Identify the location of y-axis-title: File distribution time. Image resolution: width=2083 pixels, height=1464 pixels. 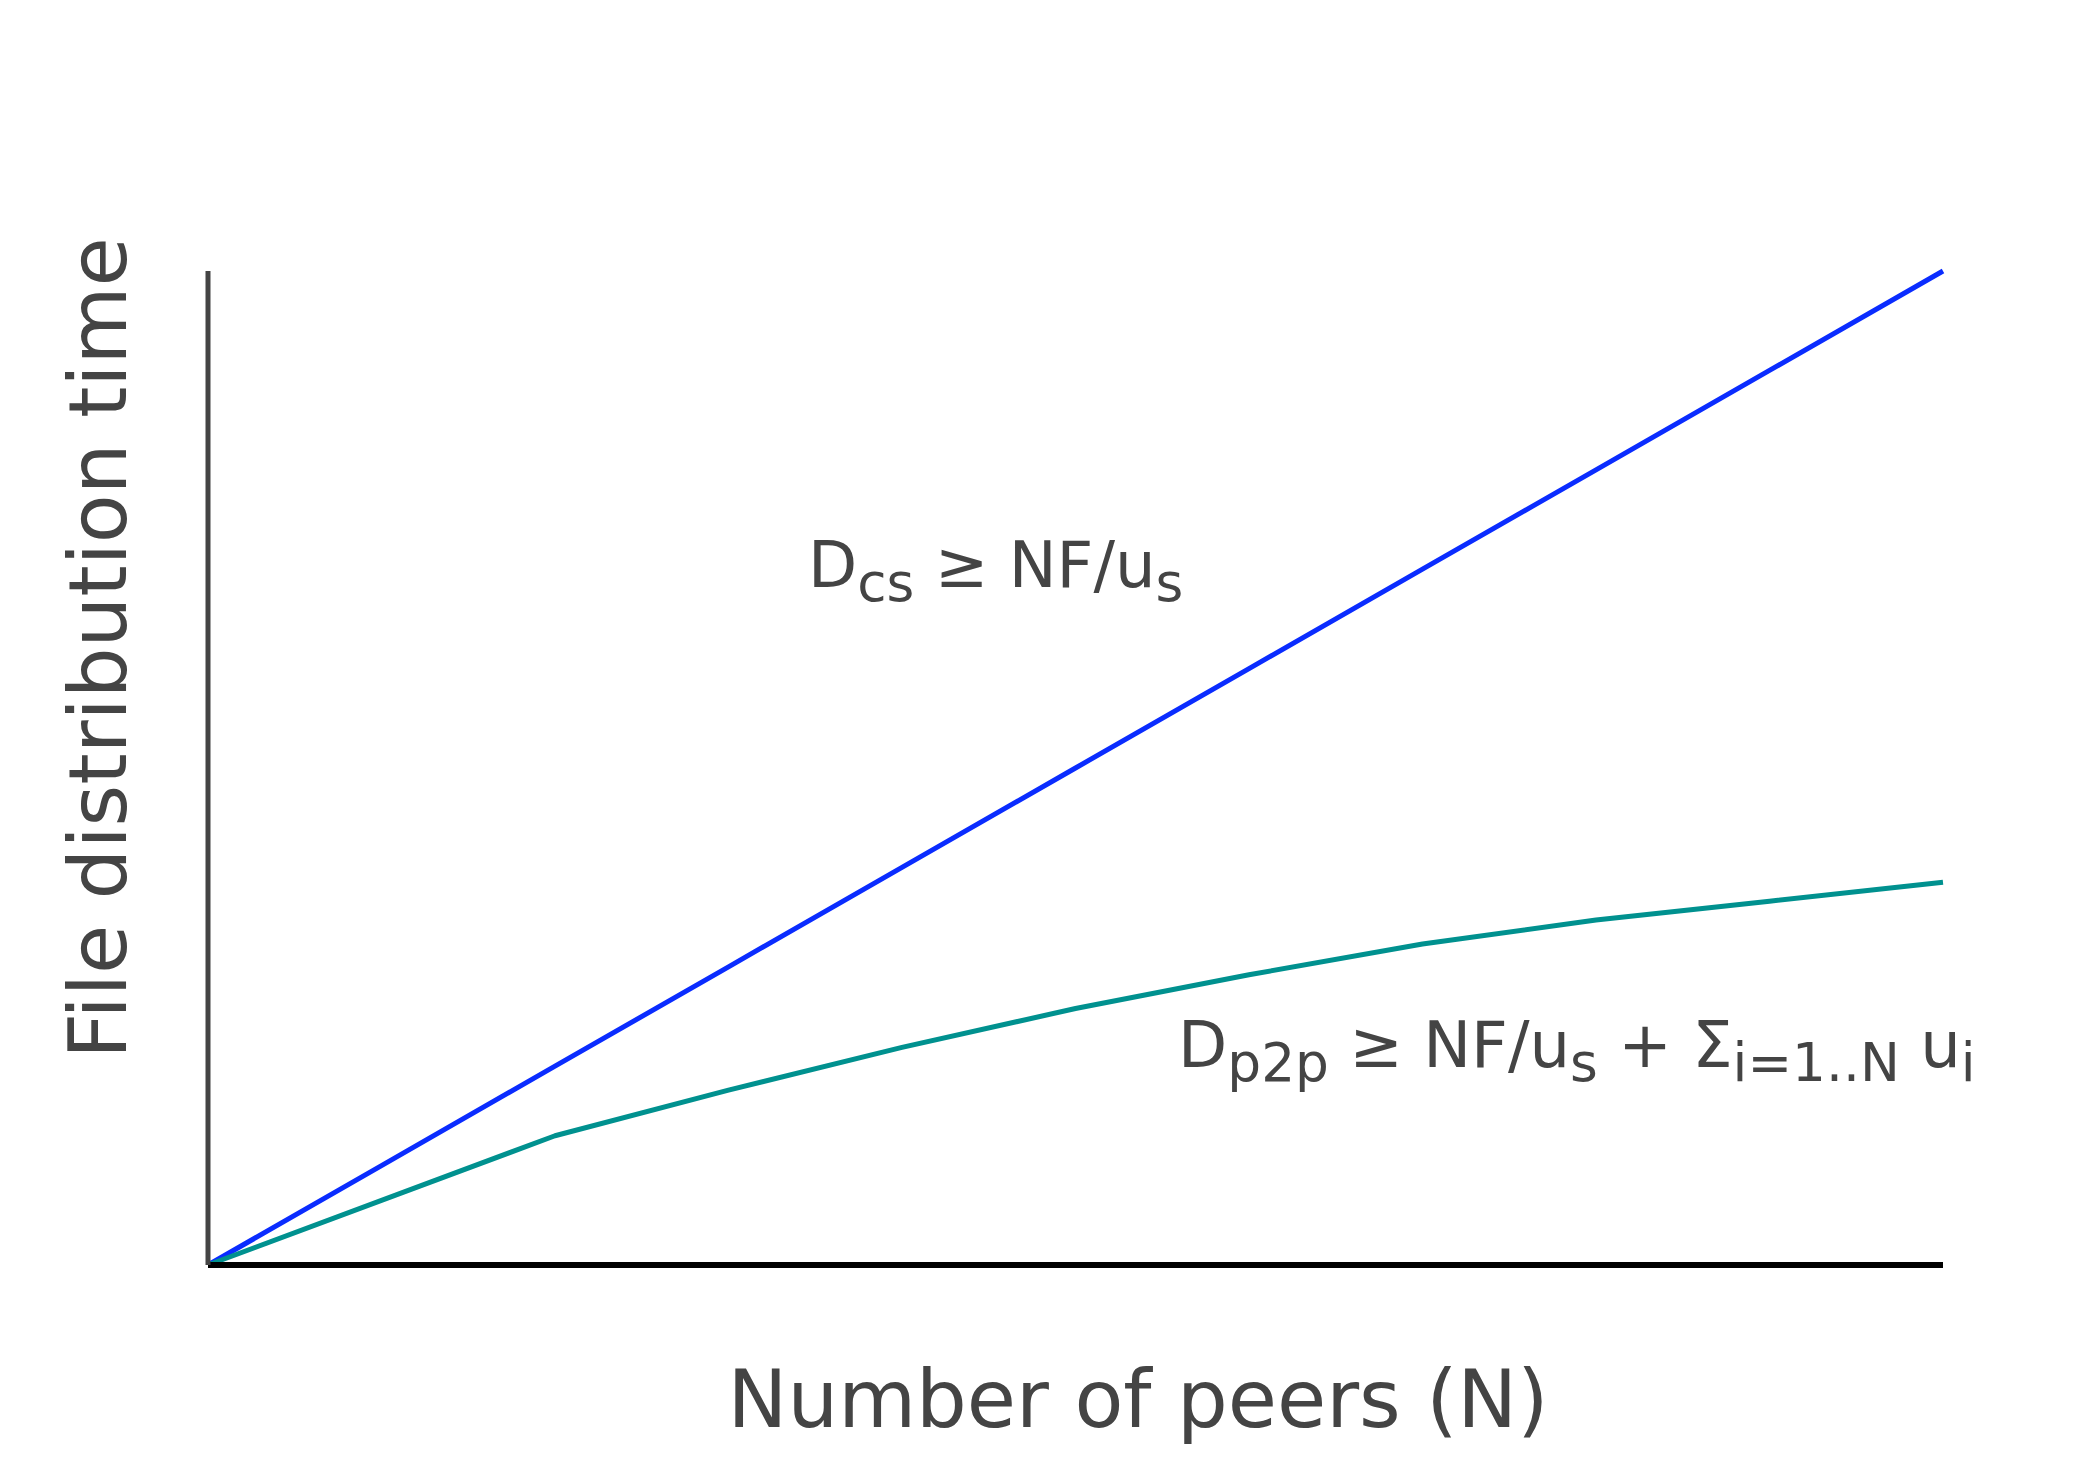
(98, 648).